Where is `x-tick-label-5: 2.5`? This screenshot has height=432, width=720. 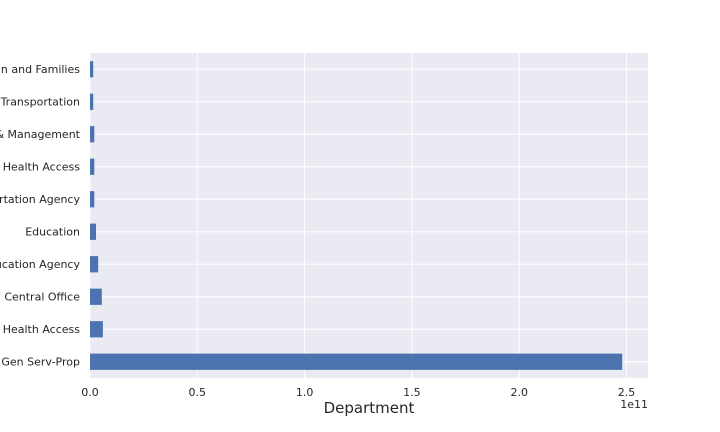
x-tick-label-5: 2.5 is located at coordinates (627, 392).